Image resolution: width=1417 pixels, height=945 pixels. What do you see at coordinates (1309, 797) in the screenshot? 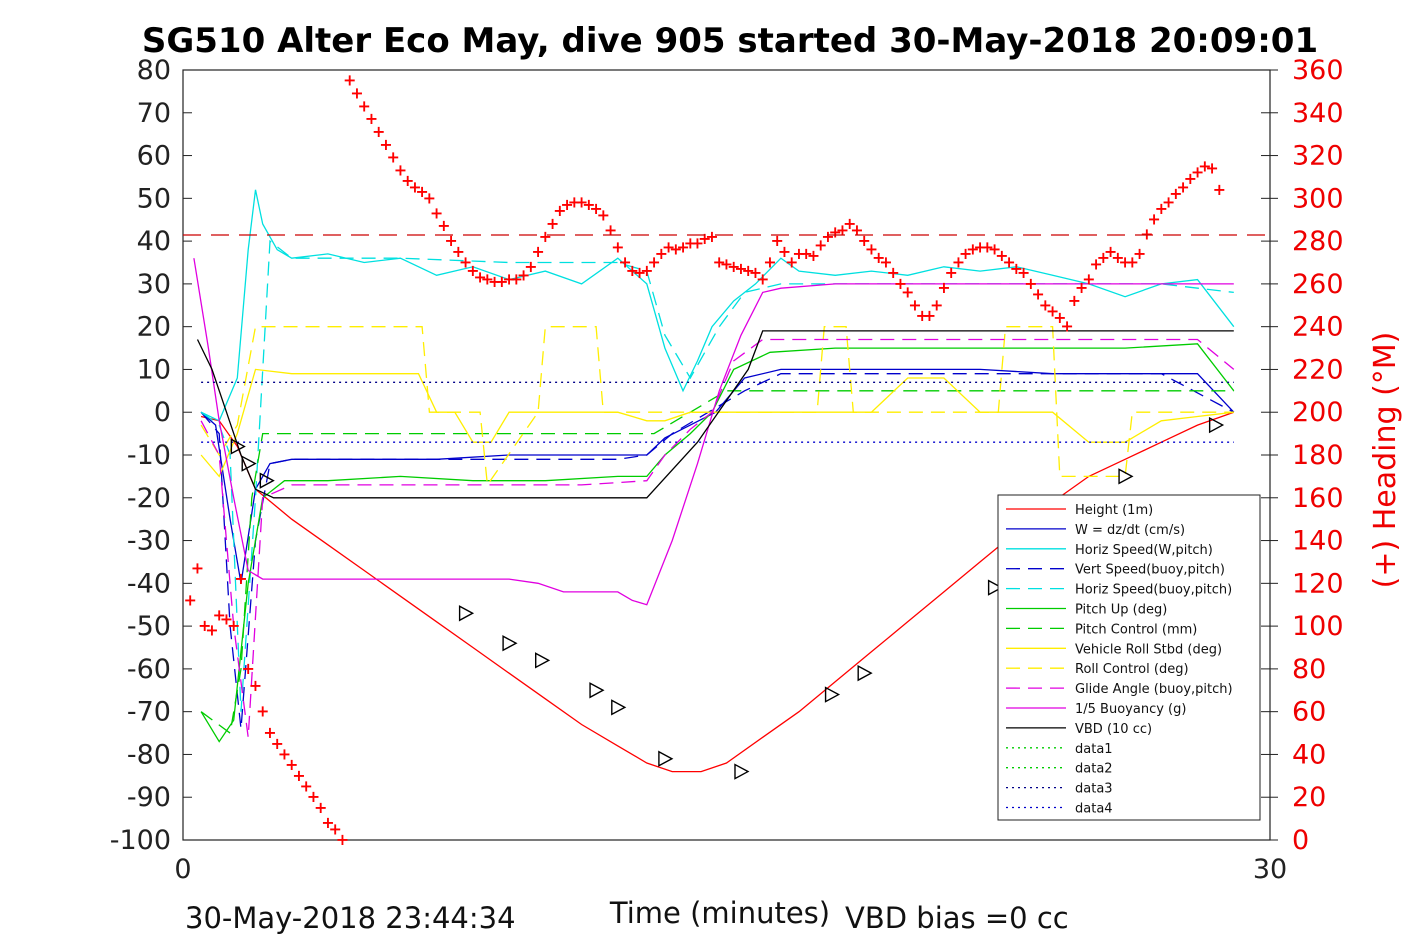
I see `y2-tick-label: 20` at bounding box center [1309, 797].